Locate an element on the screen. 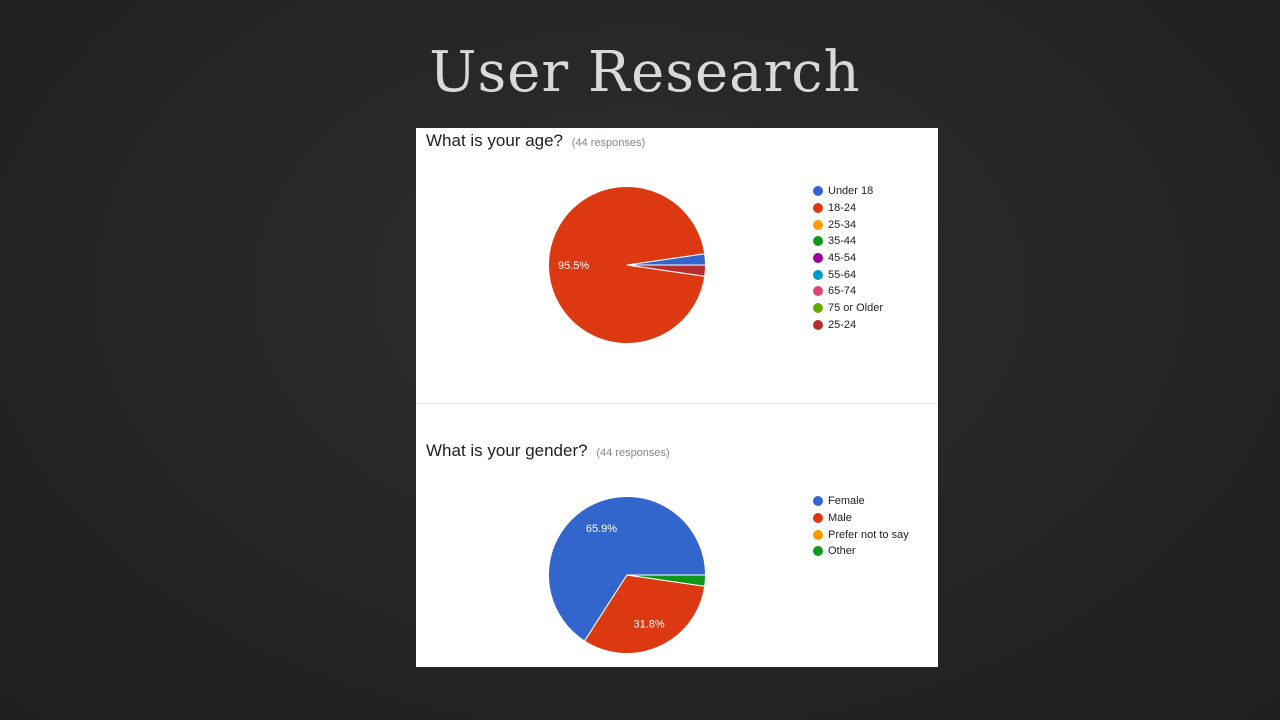  slice-label-18-24: 95.5% is located at coordinates (573, 266).